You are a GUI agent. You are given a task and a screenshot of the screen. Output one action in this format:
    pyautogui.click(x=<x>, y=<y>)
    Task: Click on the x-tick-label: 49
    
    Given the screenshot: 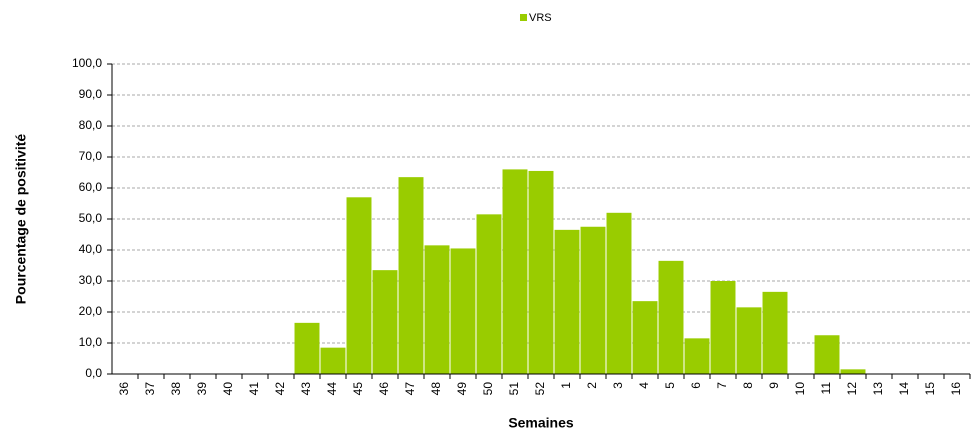 What is the action you would take?
    pyautogui.click(x=462, y=389)
    